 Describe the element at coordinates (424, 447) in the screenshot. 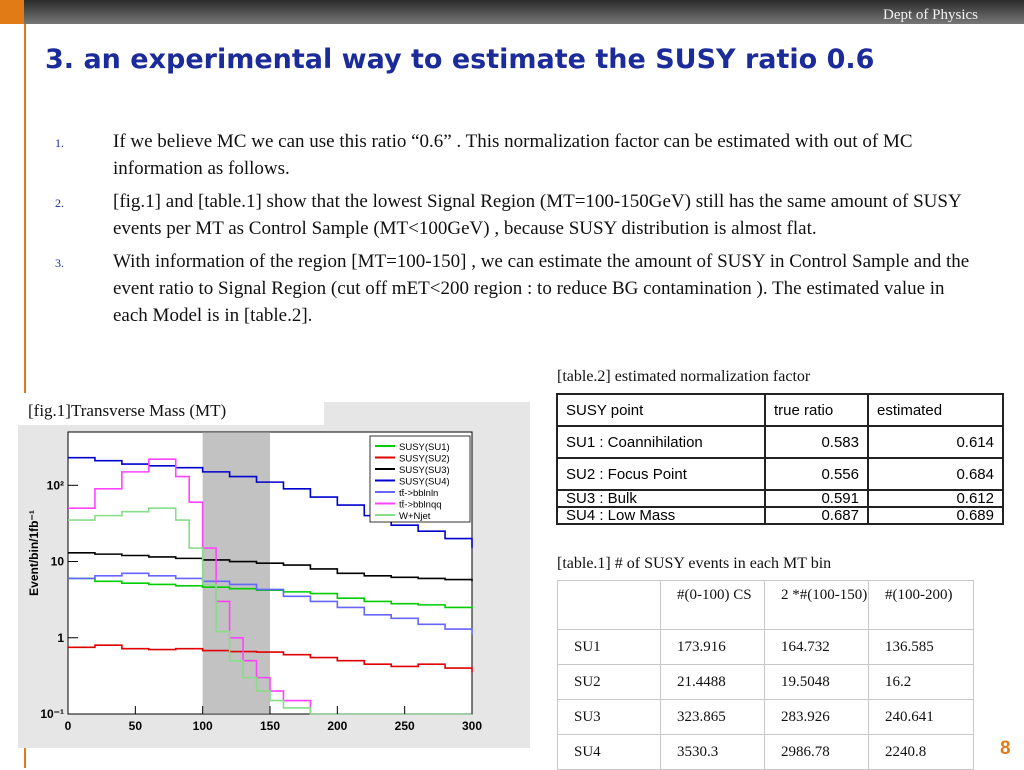

I see `legend-label-0: SUSY(SU1)` at that location.